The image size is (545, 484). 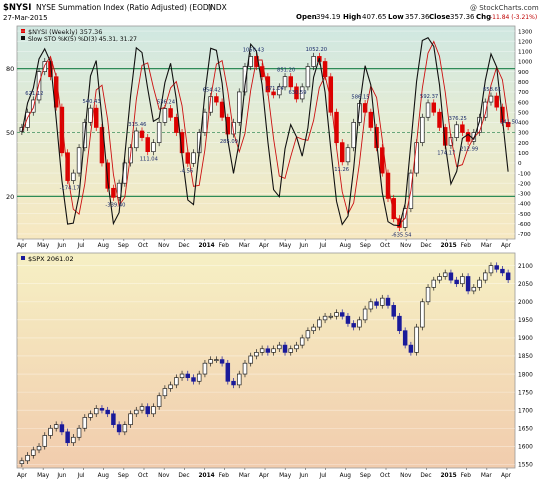 What do you see at coordinates (396, 17) in the screenshot?
I see `low-label: Low` at bounding box center [396, 17].